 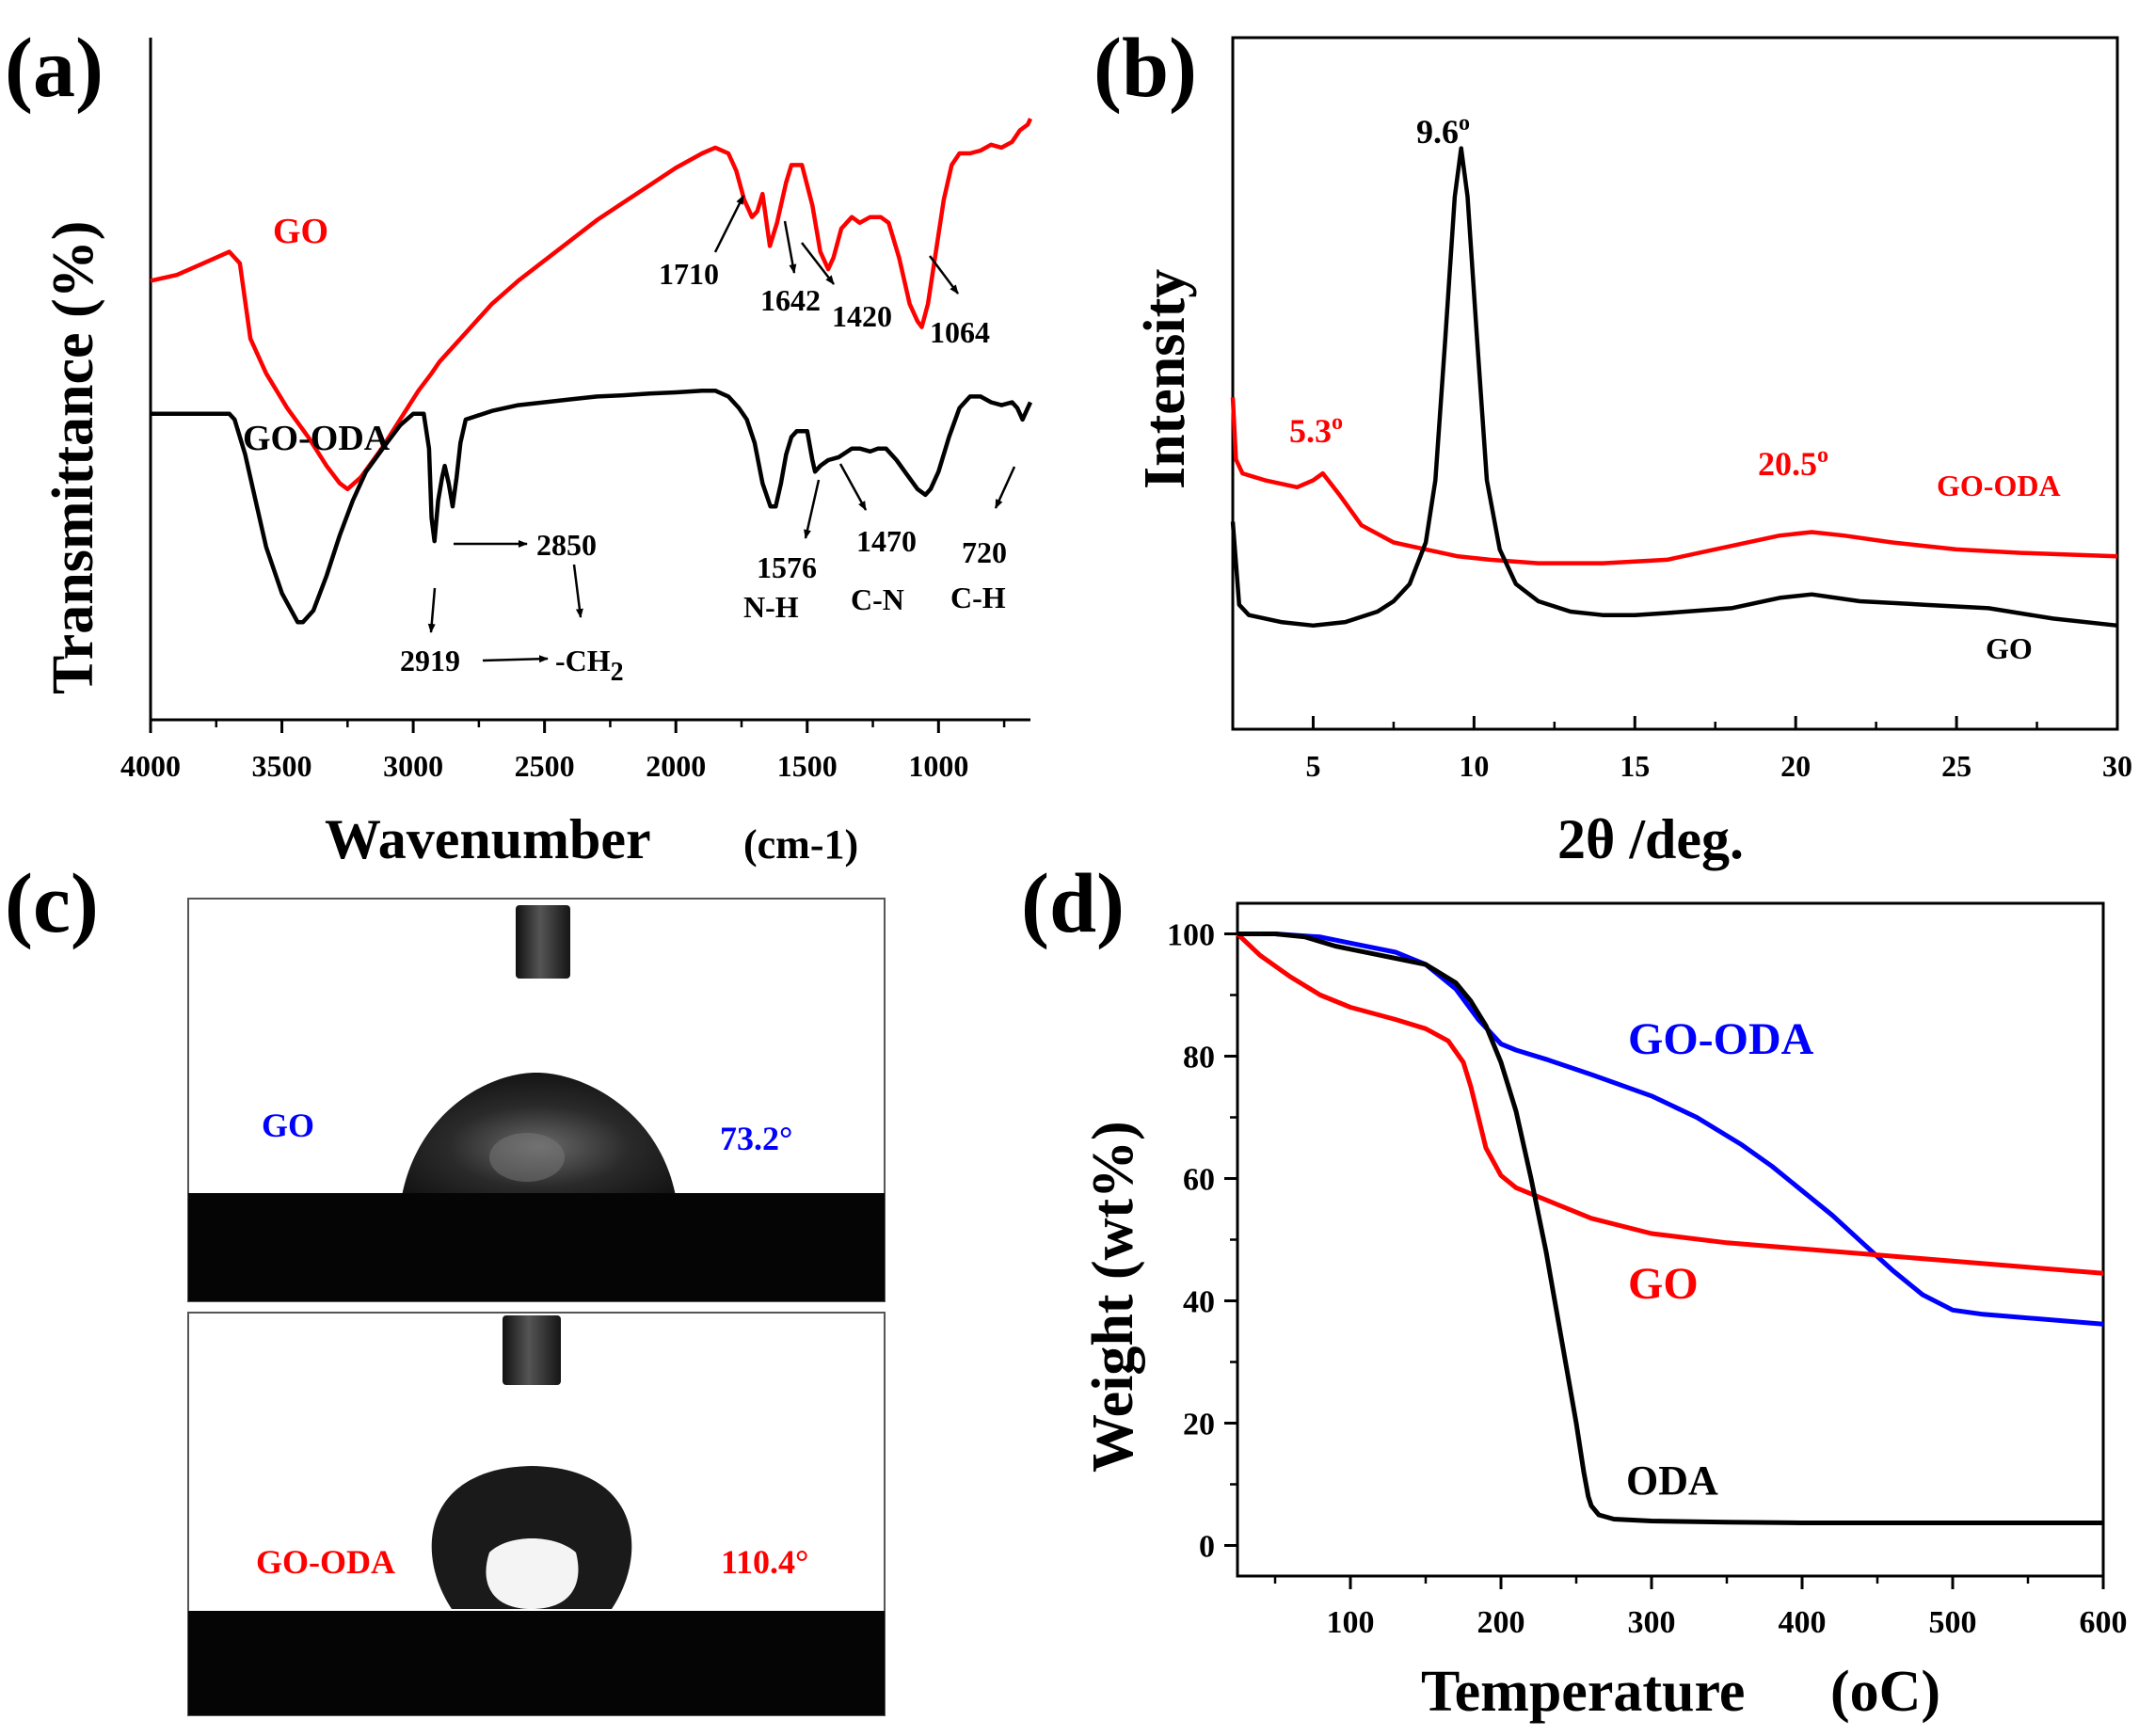 I want to click on panel-label-c: (c), so click(x=52, y=904).